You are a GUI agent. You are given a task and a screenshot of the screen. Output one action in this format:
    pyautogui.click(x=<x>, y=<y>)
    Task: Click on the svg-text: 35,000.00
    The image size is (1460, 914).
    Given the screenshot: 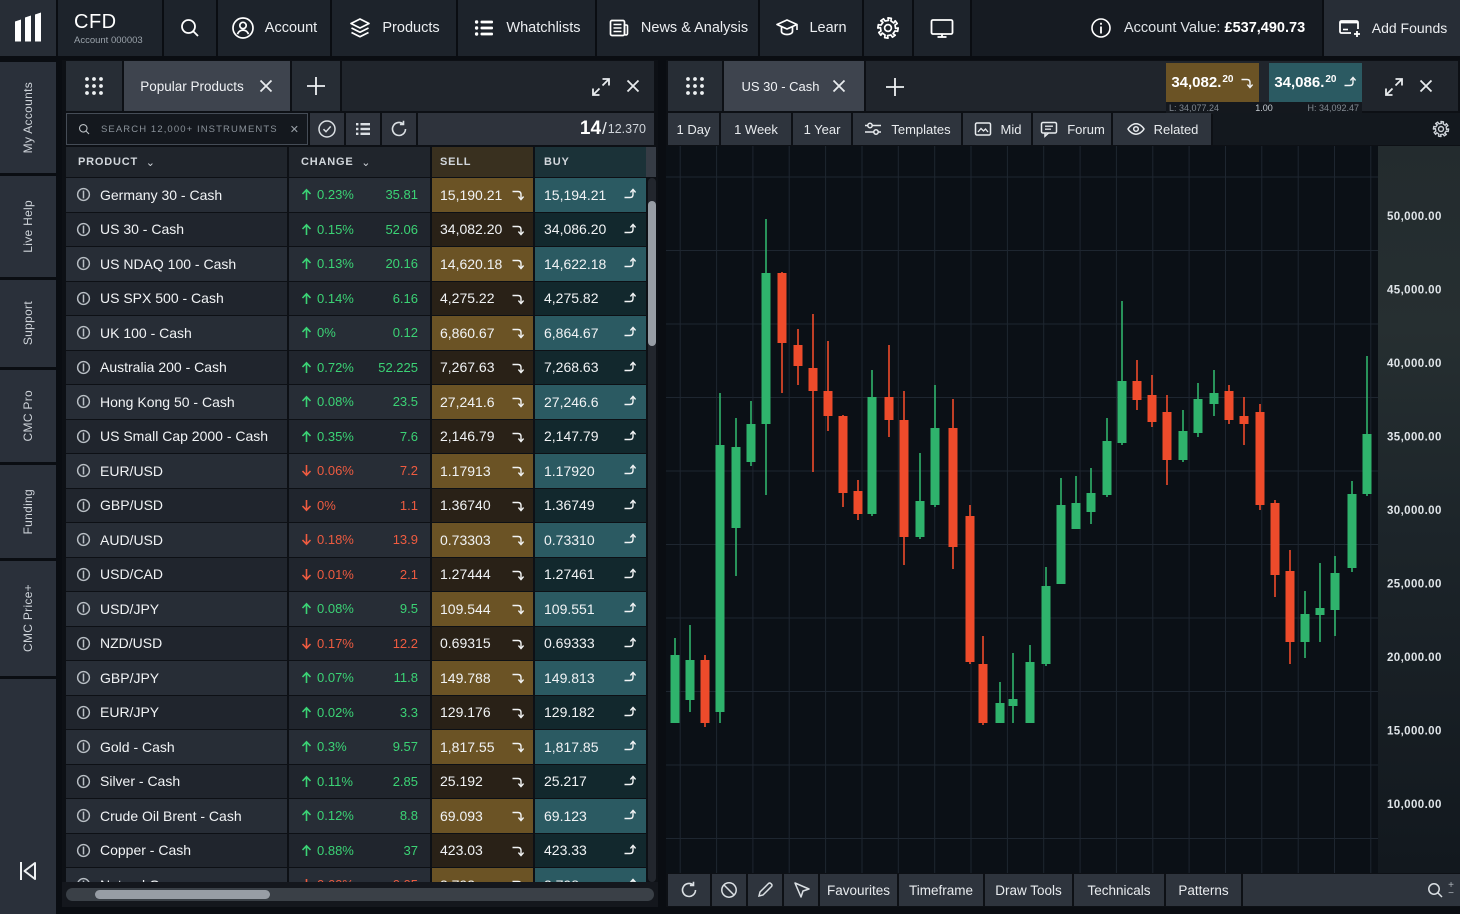 What is the action you would take?
    pyautogui.click(x=1414, y=438)
    